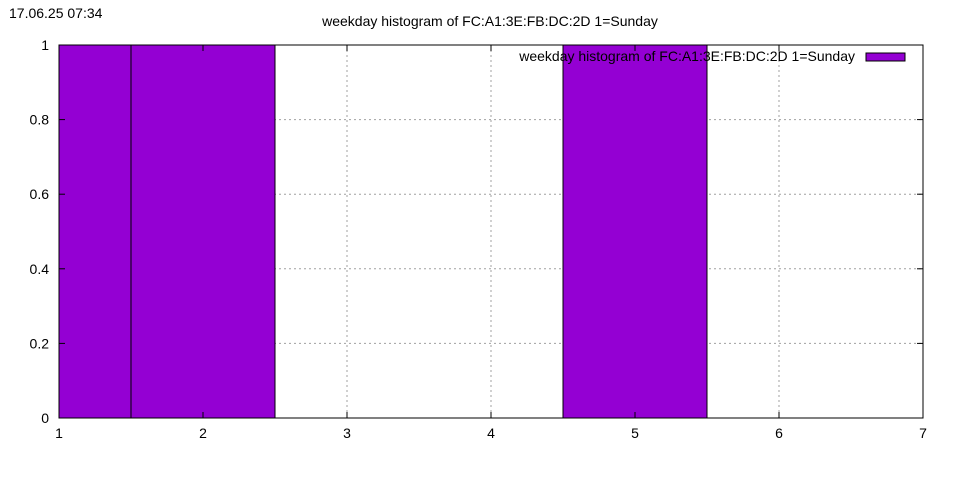 The image size is (960, 480). What do you see at coordinates (45, 418) in the screenshot?
I see `y-tick-label: 0` at bounding box center [45, 418].